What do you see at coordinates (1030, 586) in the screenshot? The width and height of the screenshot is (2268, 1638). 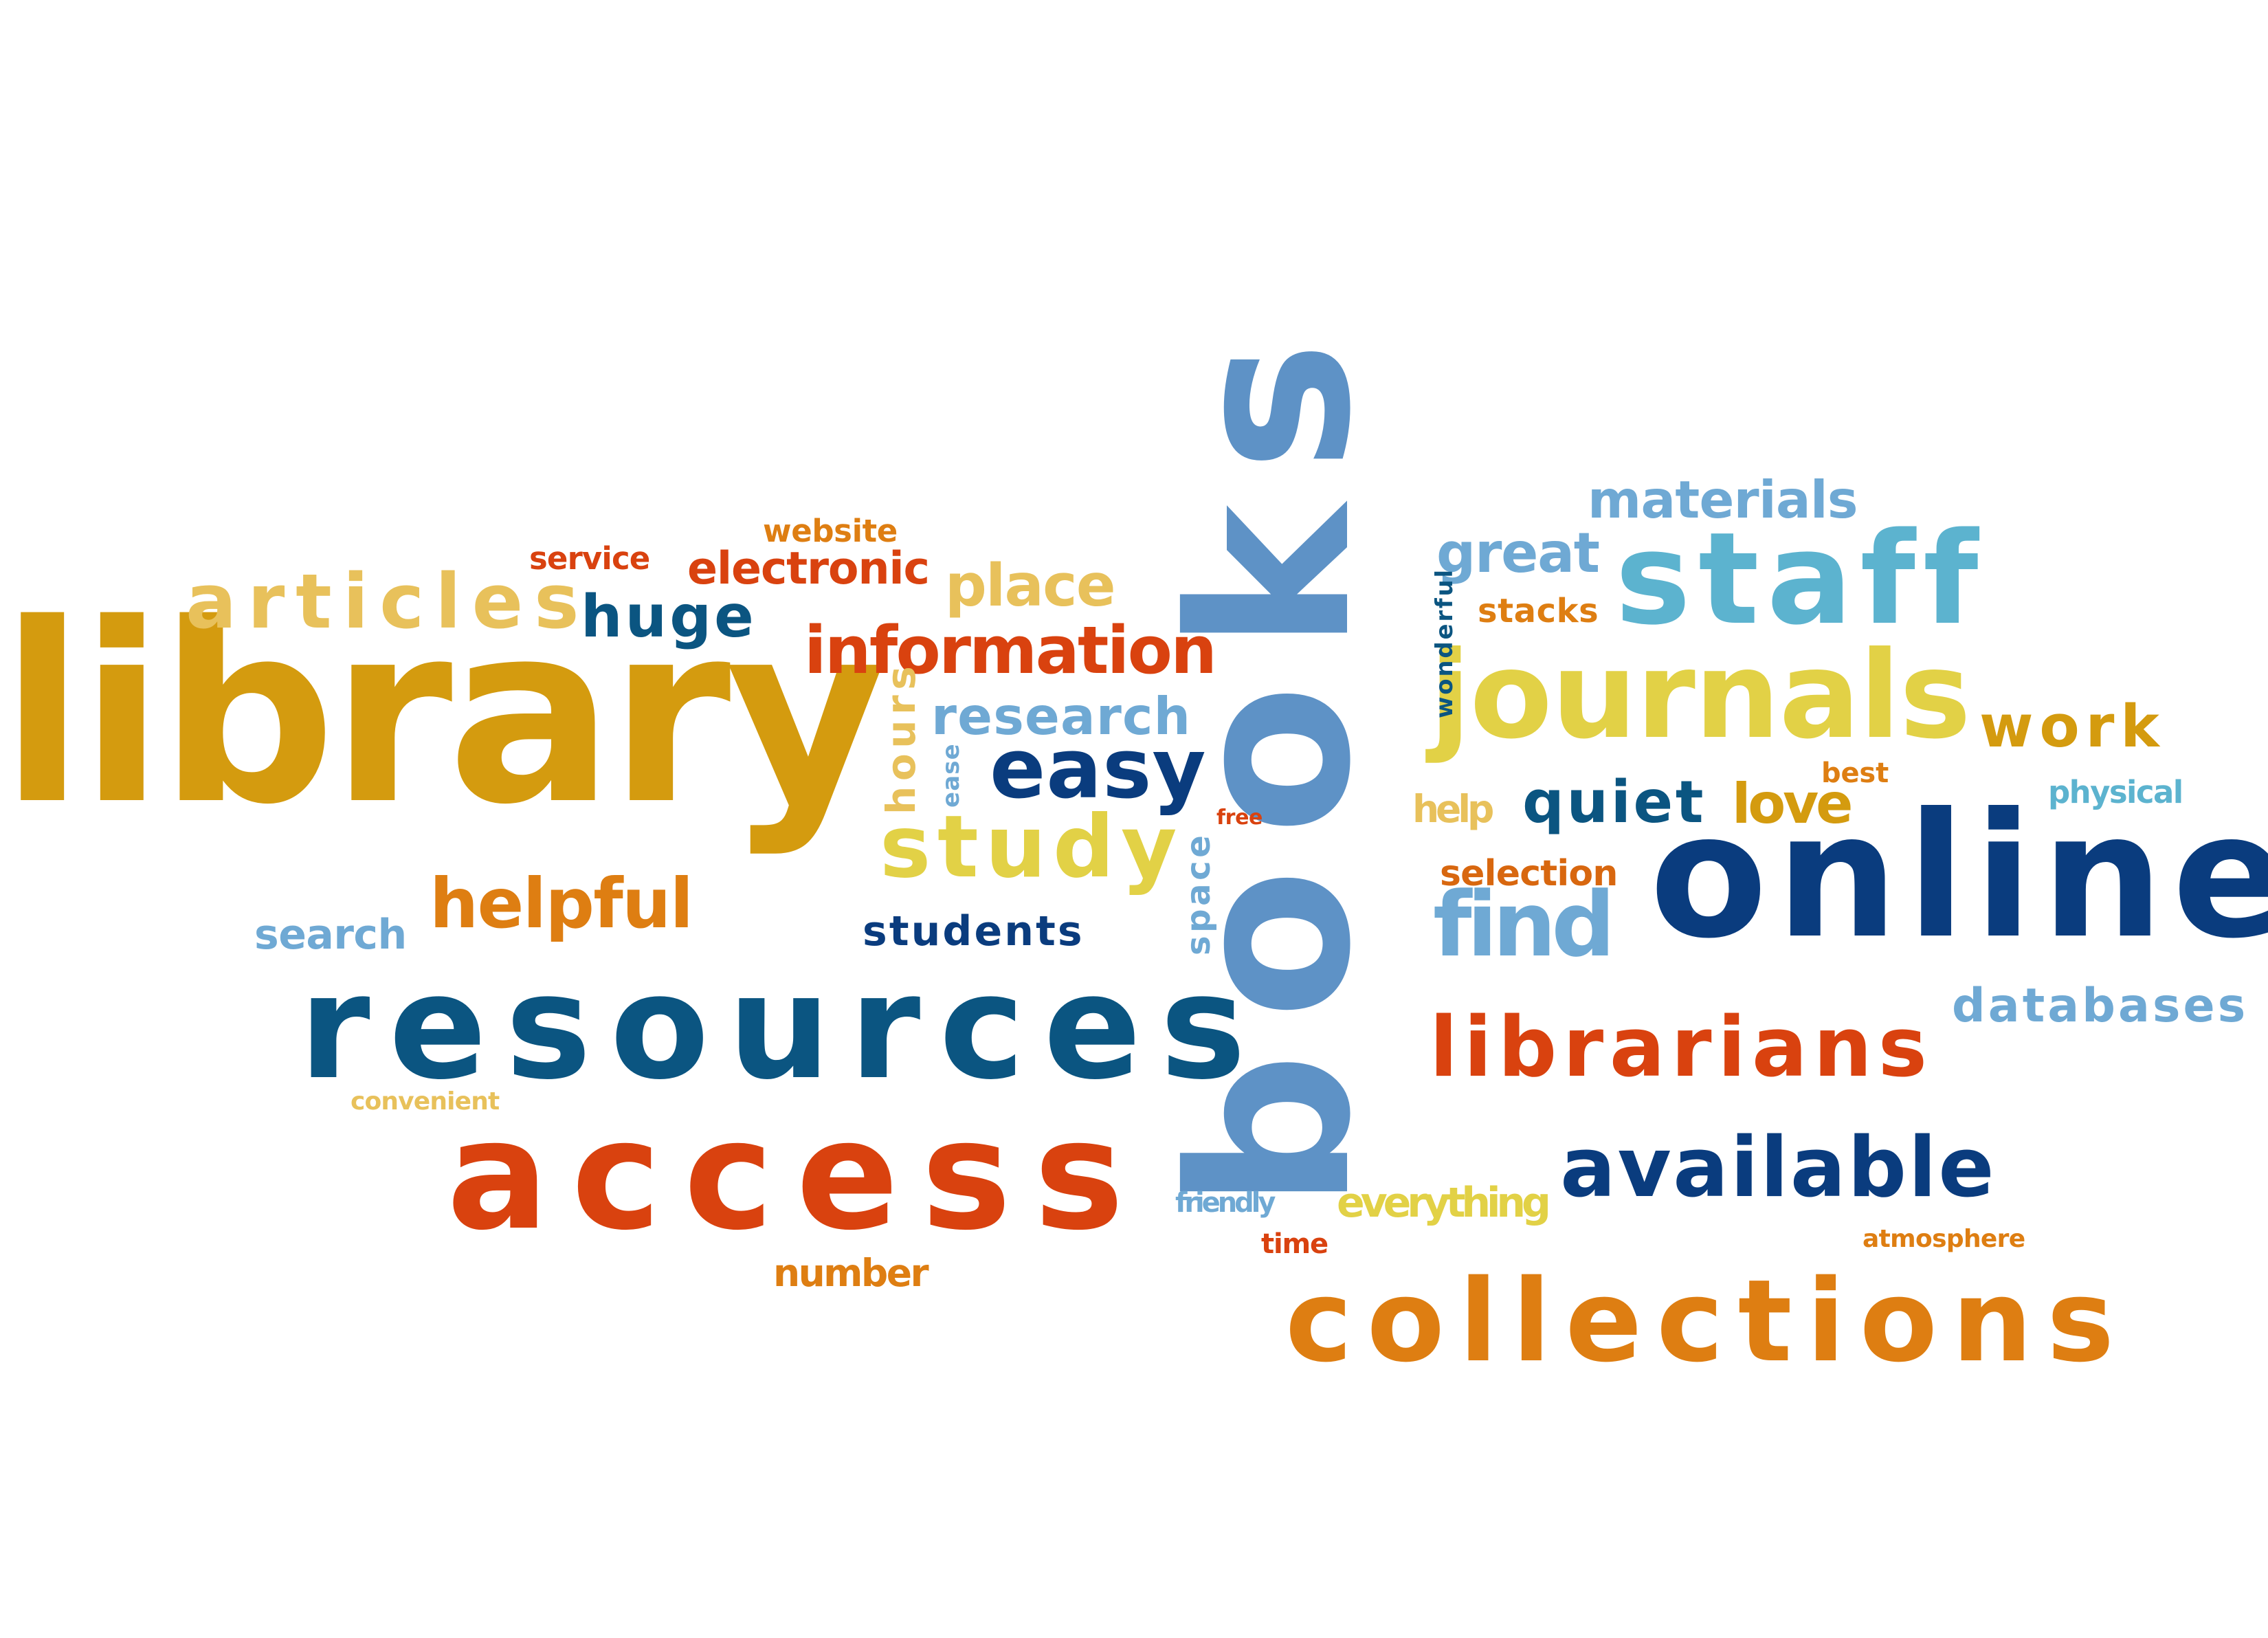 I see `word-place: place` at bounding box center [1030, 586].